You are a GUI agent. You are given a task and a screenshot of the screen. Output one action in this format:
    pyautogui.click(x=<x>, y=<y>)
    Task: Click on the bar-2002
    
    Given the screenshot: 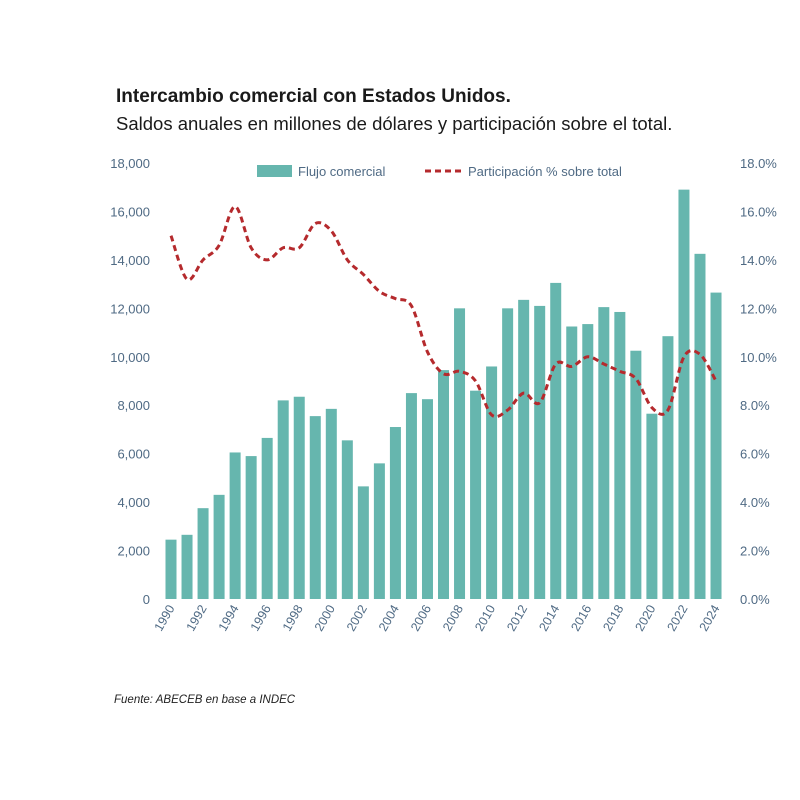 What is the action you would take?
    pyautogui.click(x=363, y=542)
    